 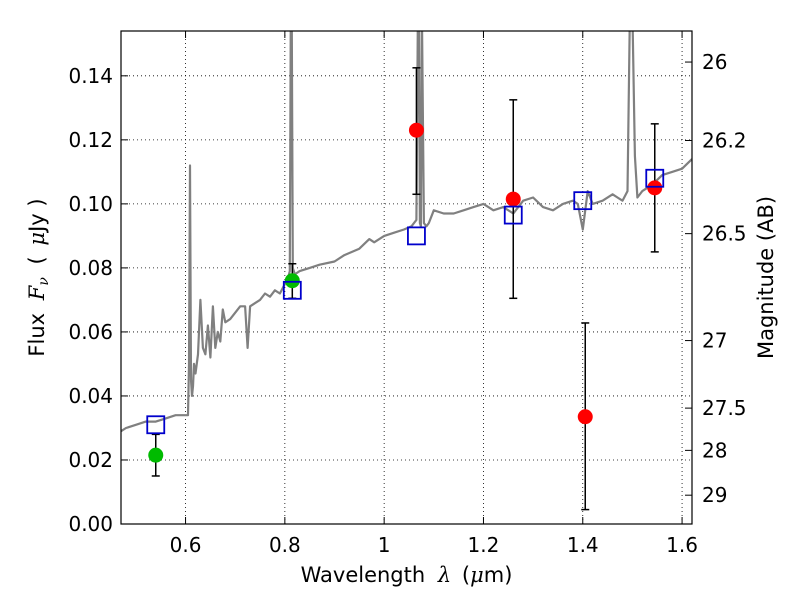 What do you see at coordinates (90, 204) in the screenshot?
I see `y-tick-label: 0.10` at bounding box center [90, 204].